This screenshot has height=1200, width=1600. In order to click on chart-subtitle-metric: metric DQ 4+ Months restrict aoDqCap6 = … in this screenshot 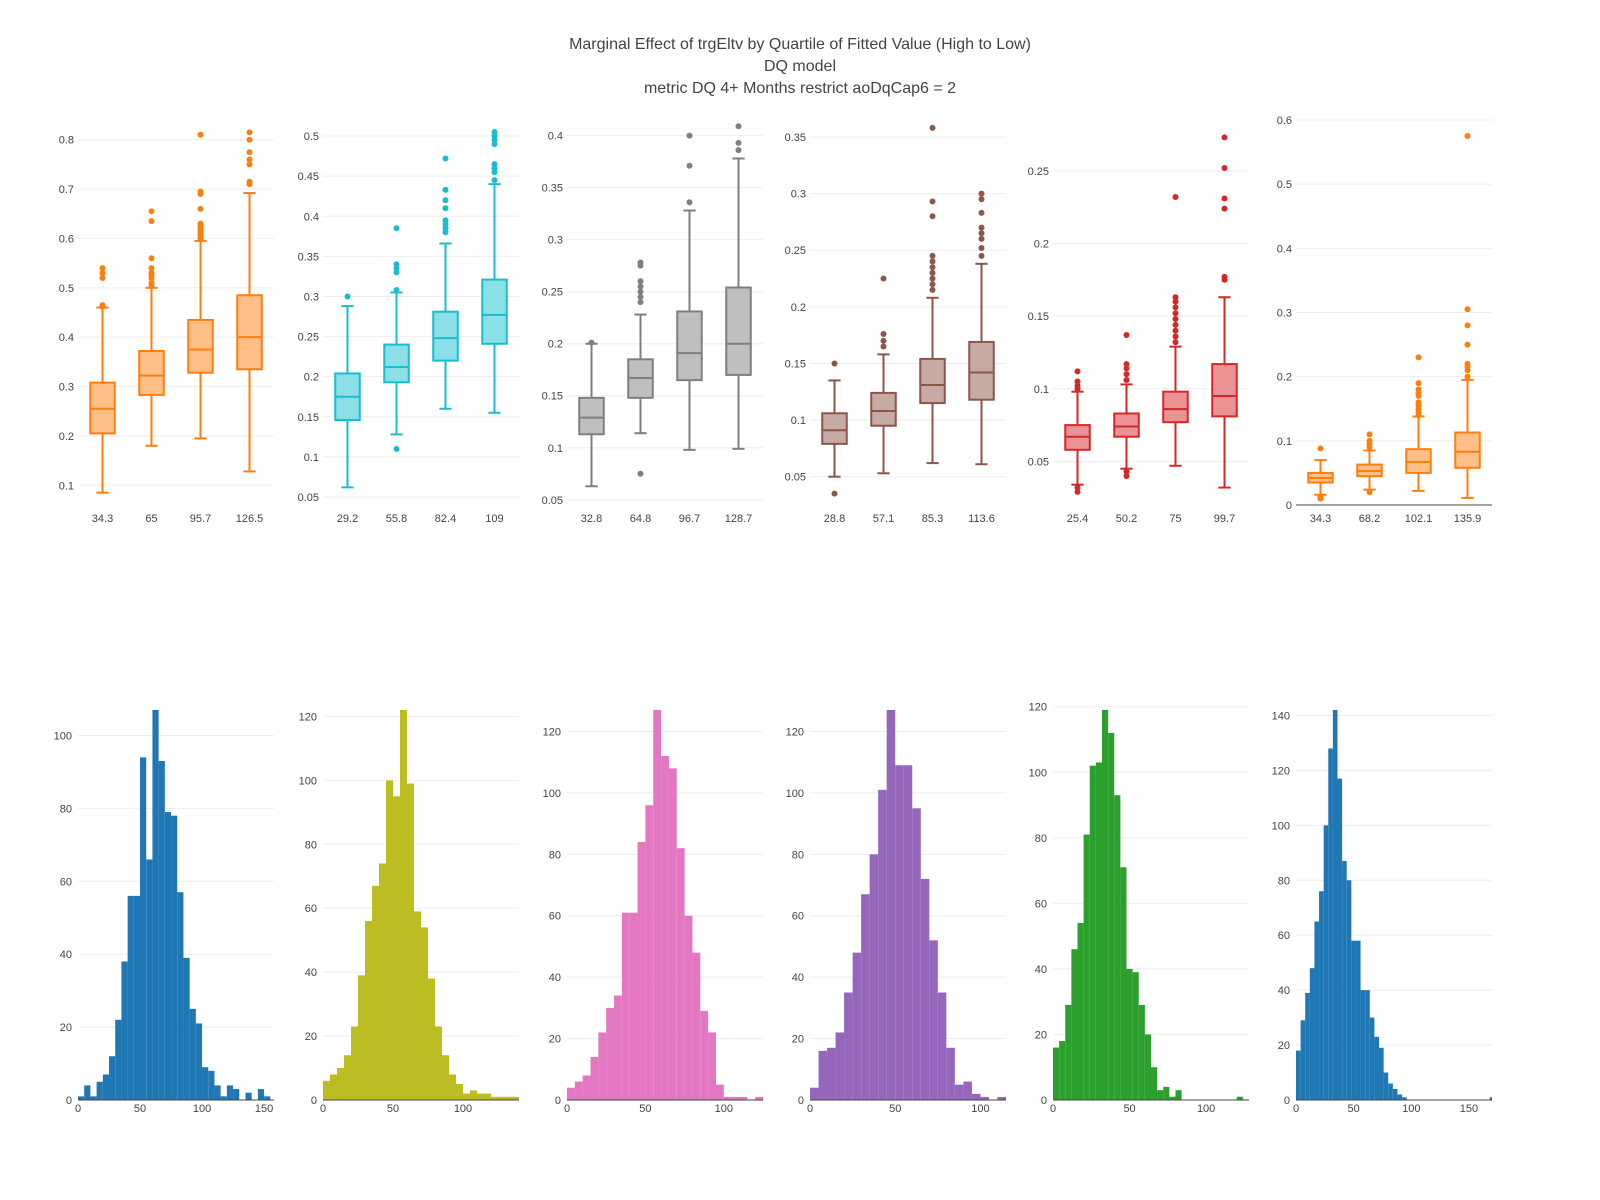, I will do `click(800, 88)`.